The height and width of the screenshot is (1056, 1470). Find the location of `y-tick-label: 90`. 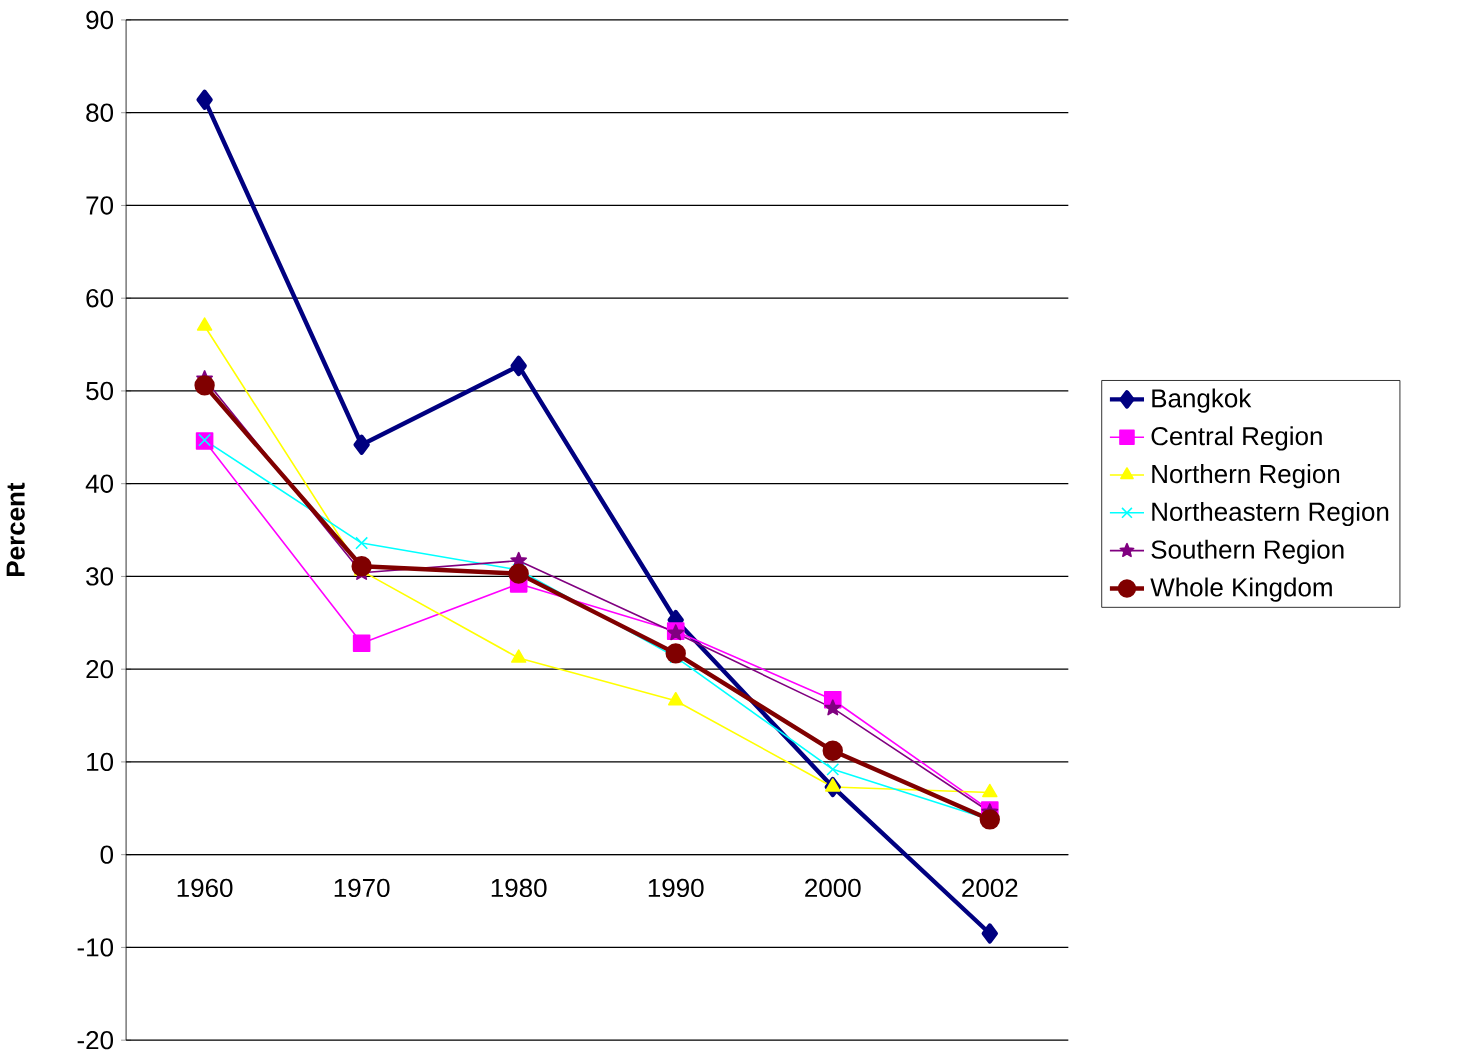

y-tick-label: 90 is located at coordinates (100, 20).